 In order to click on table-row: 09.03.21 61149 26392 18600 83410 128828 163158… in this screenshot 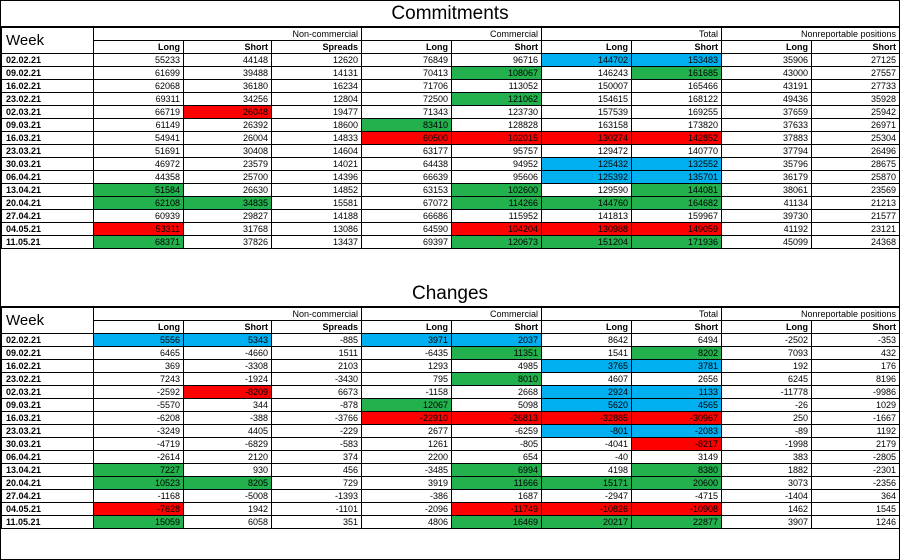, I will do `click(450, 125)`.